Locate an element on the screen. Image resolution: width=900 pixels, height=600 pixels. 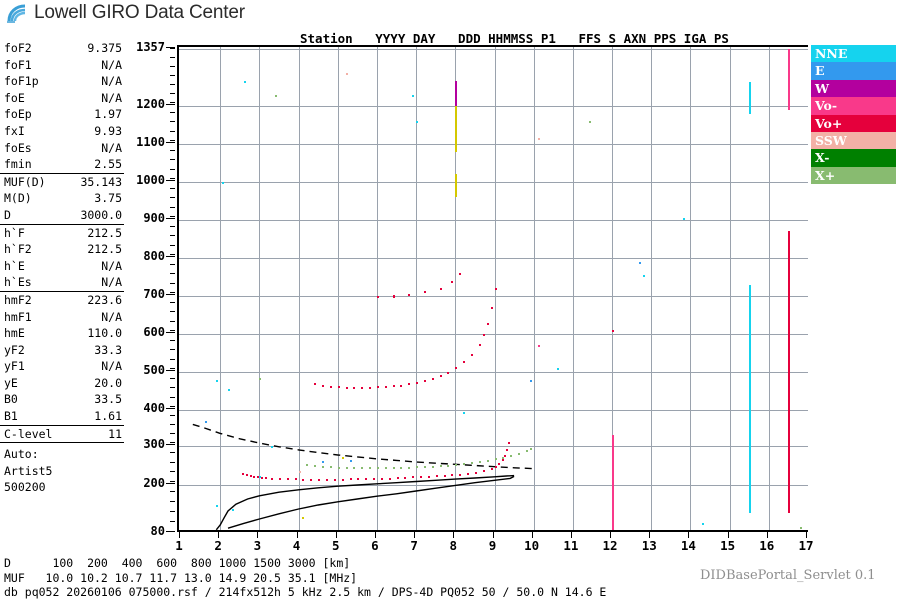
parameter-row-foep: foEp 1.97 is located at coordinates (62, 114).